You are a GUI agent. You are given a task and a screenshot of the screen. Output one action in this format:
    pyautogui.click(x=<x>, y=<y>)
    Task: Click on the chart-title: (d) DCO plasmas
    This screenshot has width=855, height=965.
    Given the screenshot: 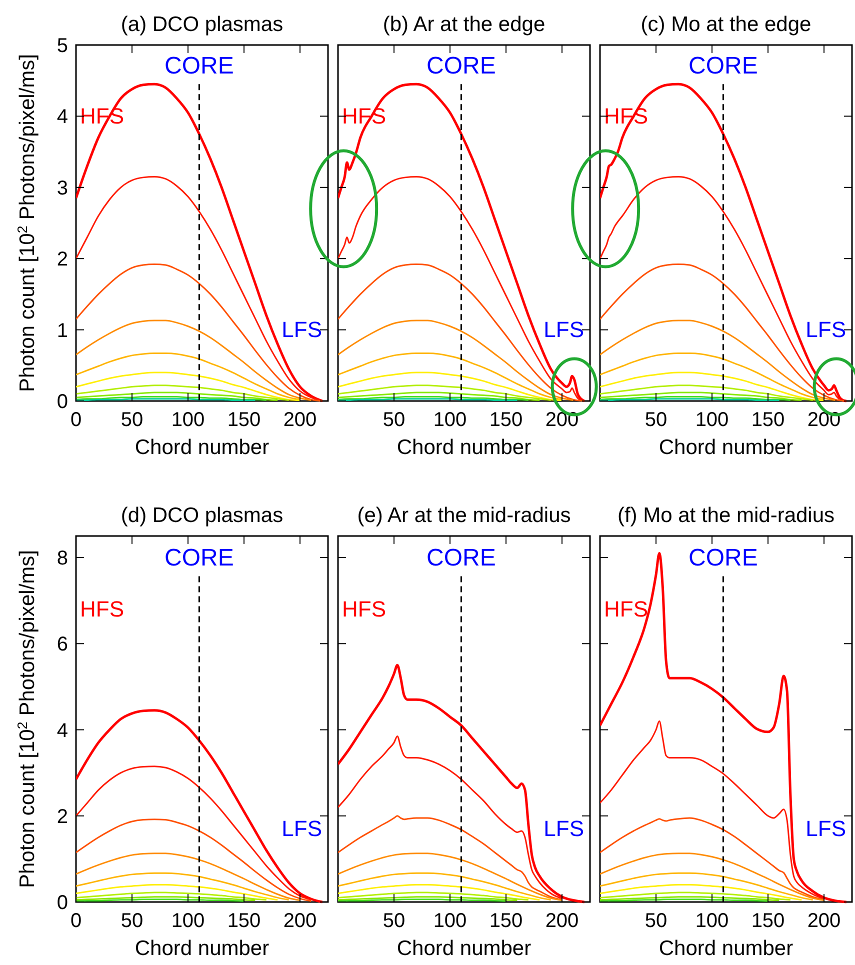 What is the action you would take?
    pyautogui.click(x=202, y=515)
    